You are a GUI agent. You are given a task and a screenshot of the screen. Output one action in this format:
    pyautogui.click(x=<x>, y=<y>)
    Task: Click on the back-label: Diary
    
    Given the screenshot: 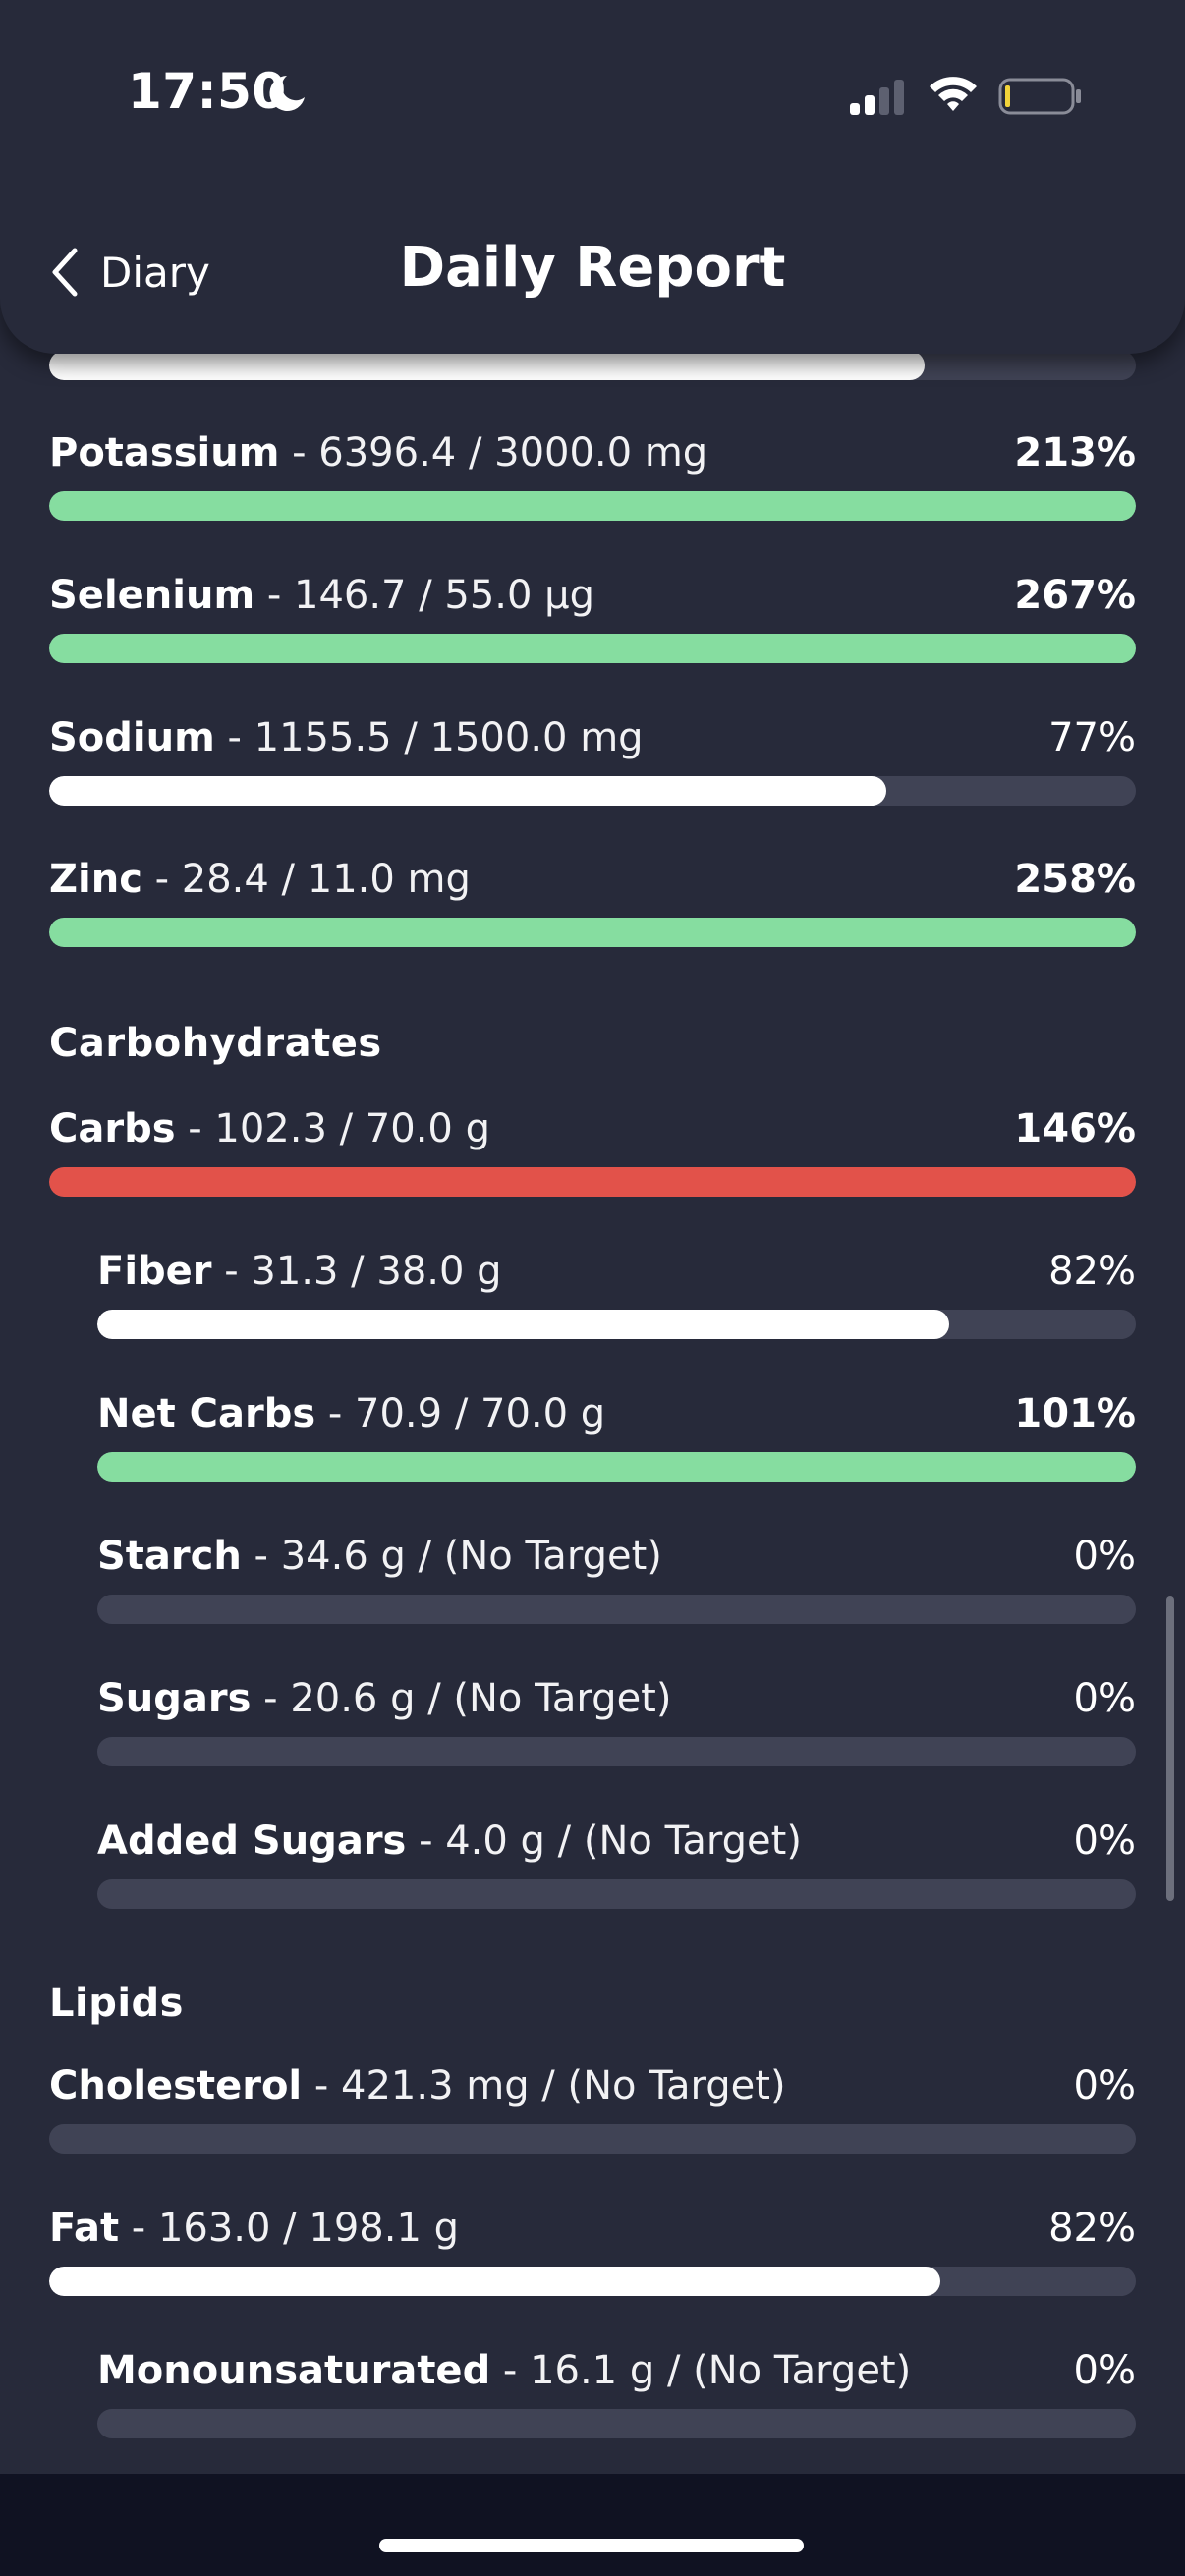 What is the action you would take?
    pyautogui.click(x=155, y=272)
    